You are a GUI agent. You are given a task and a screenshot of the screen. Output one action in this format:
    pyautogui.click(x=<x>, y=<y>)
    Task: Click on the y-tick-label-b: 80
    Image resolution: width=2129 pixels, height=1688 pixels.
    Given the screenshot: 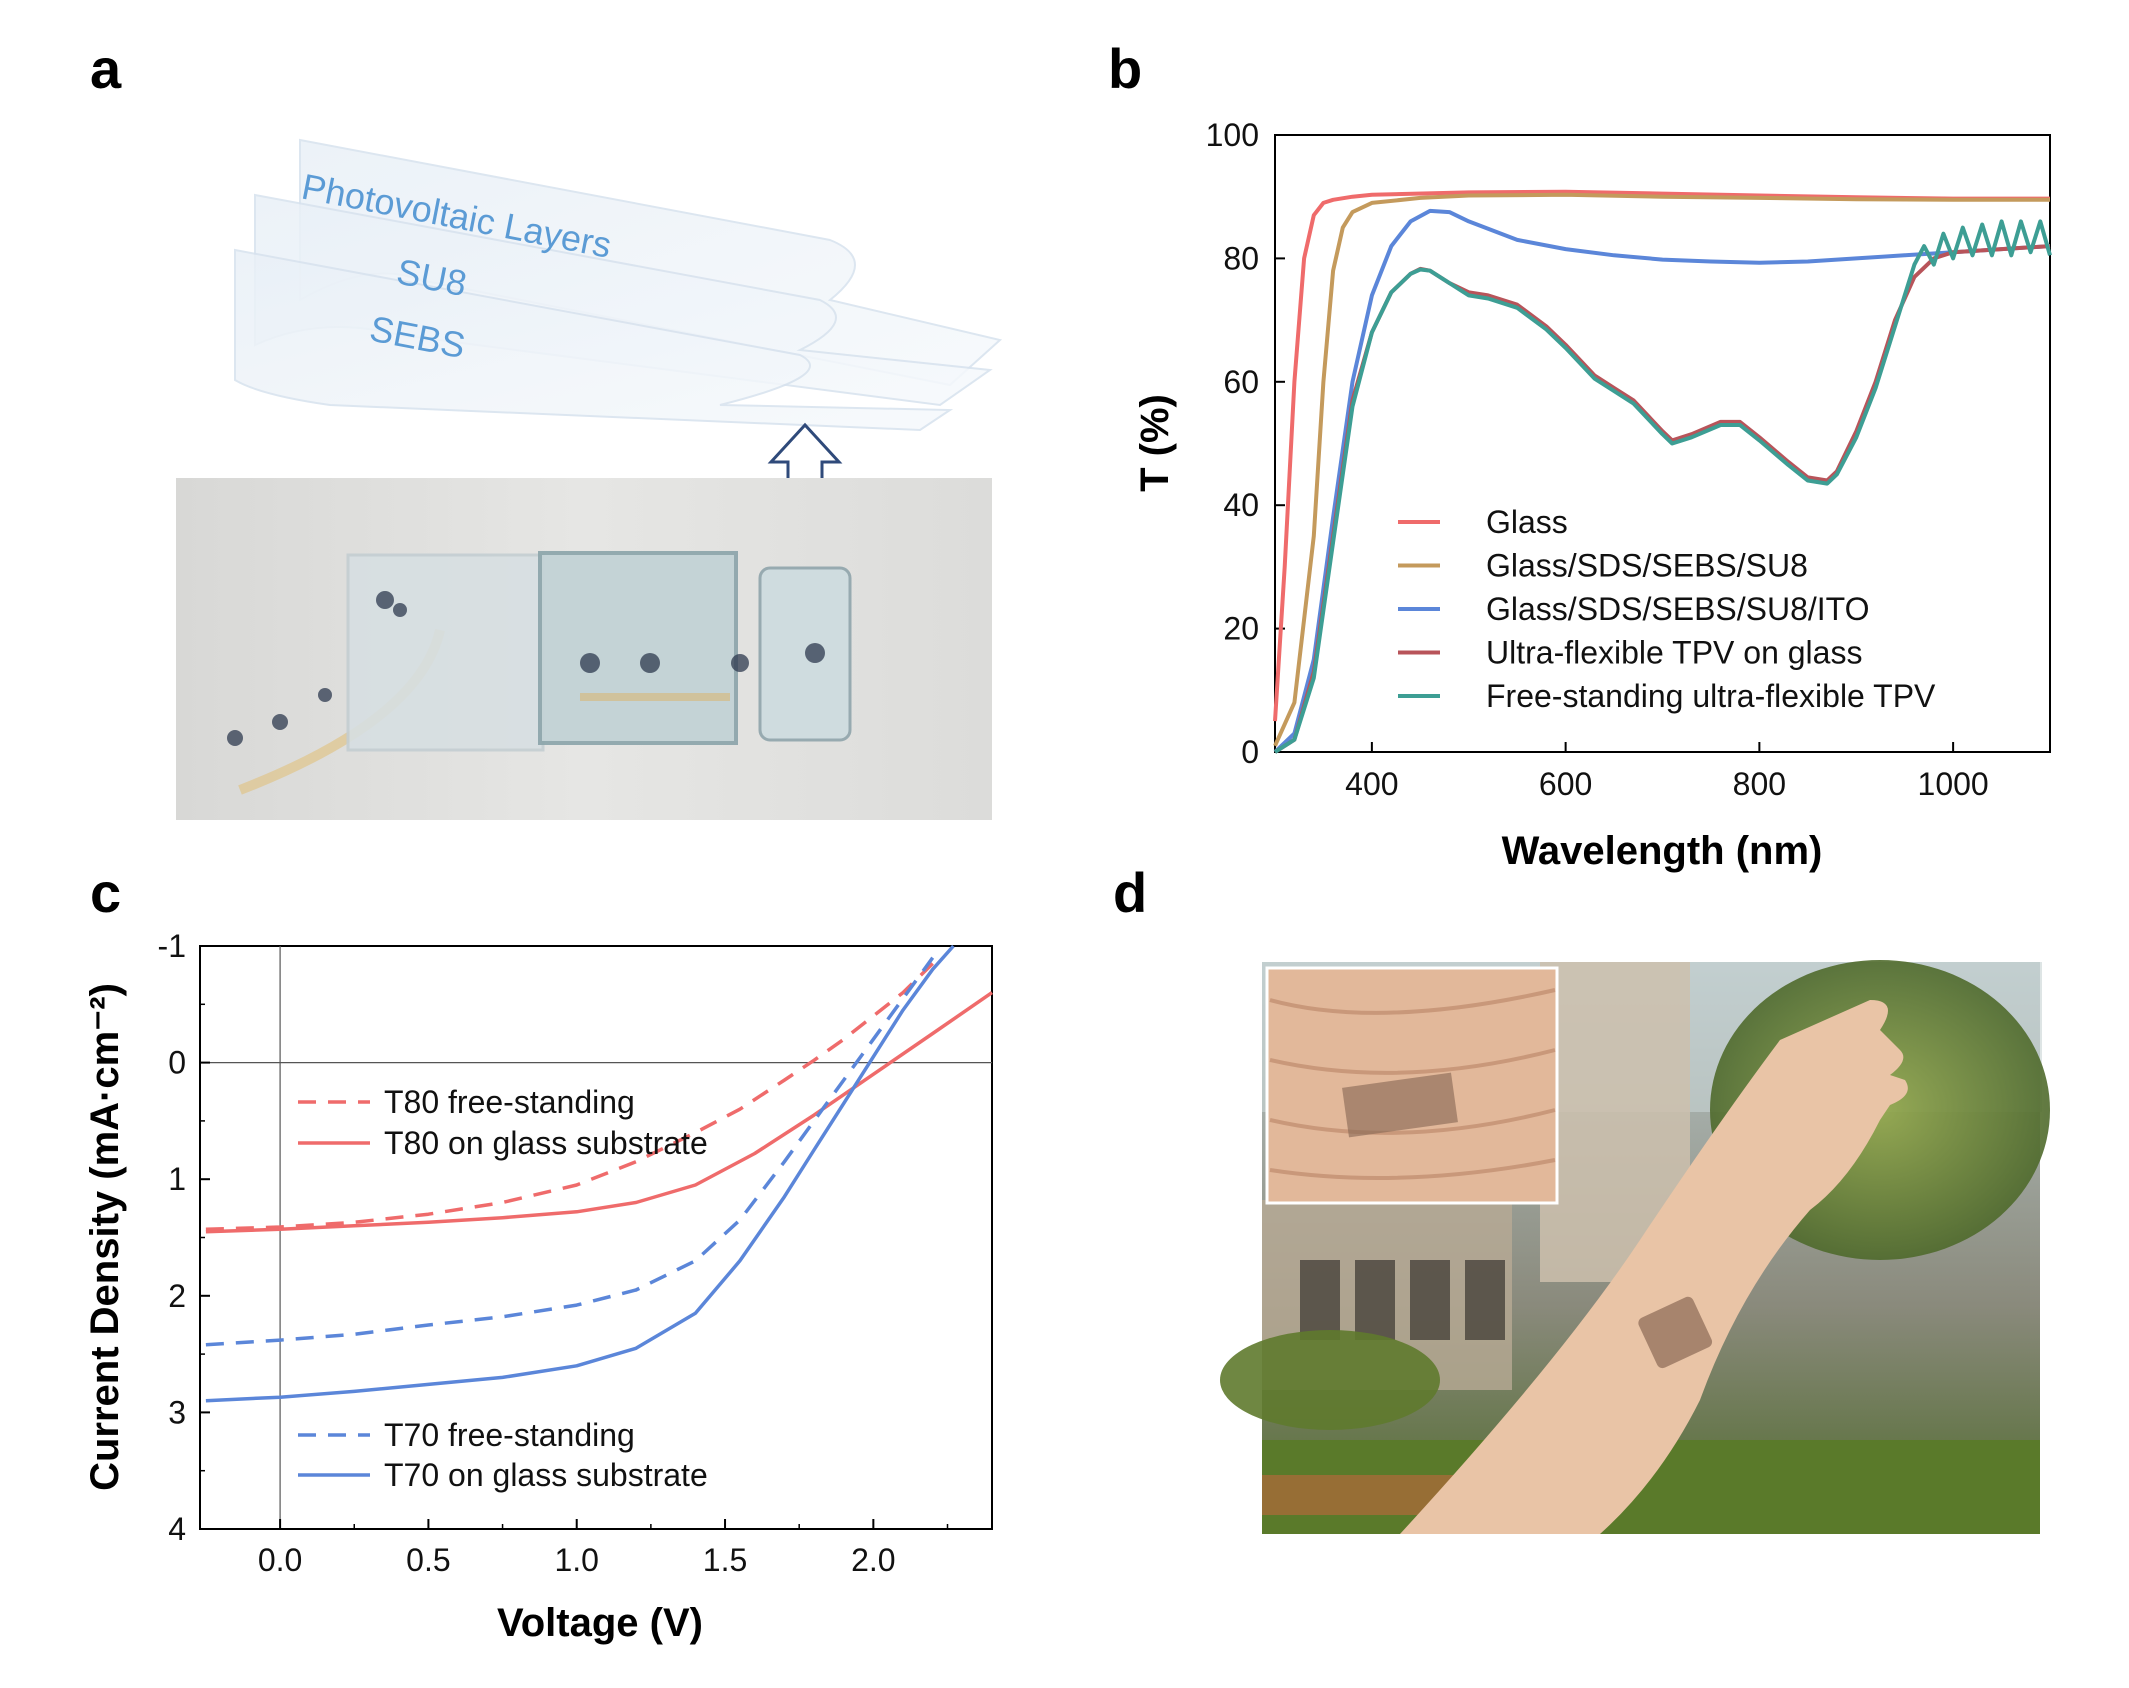 What is the action you would take?
    pyautogui.click(x=1241, y=258)
    